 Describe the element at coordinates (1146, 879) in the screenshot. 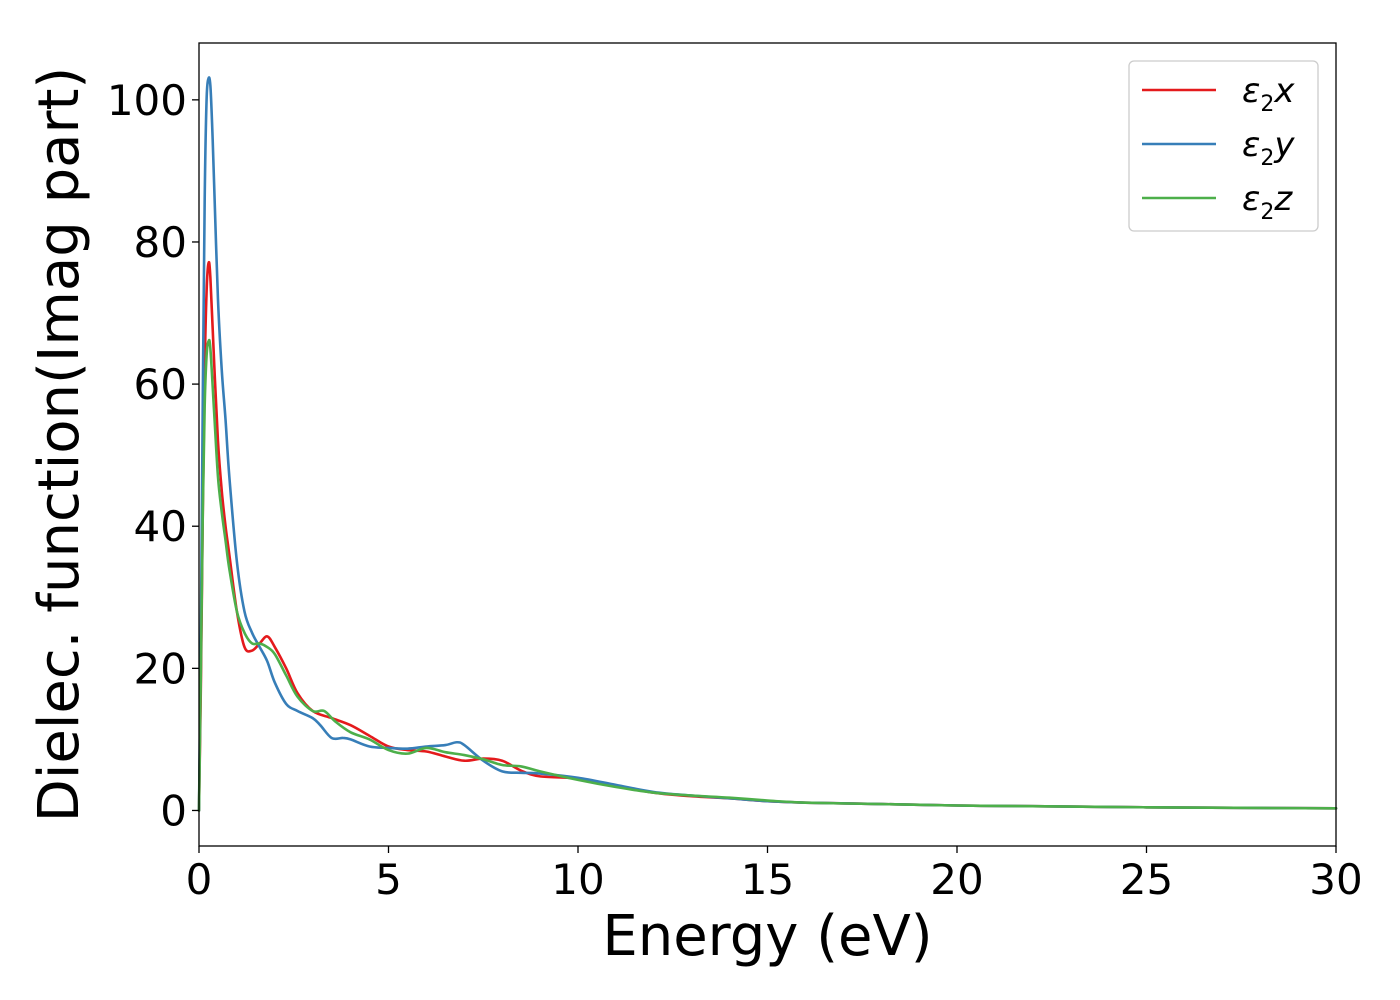

I see `x-tick-label: 25` at that location.